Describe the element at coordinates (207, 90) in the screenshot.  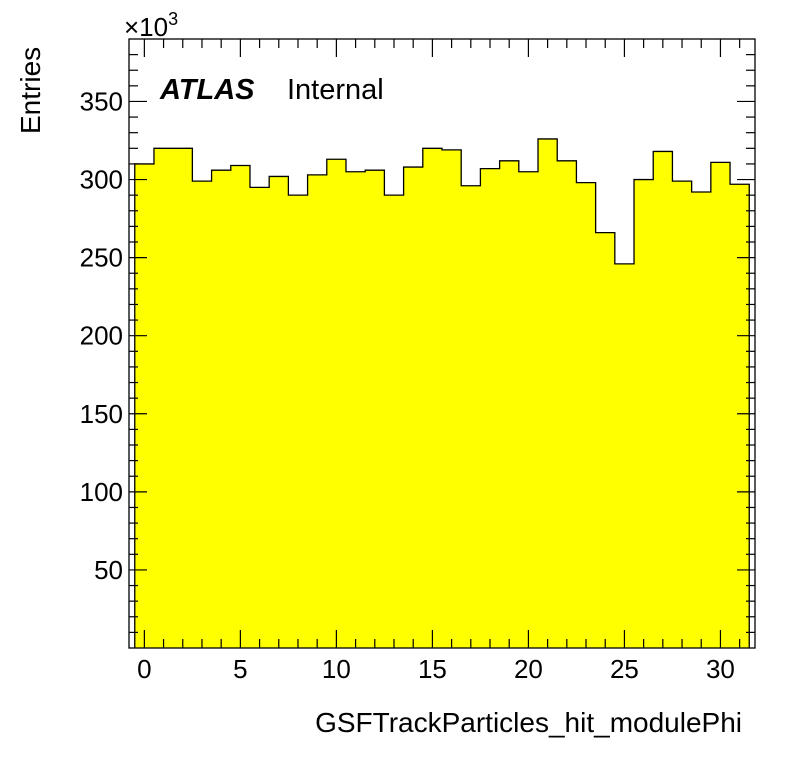
I see `atlas-label: ATLAS` at that location.